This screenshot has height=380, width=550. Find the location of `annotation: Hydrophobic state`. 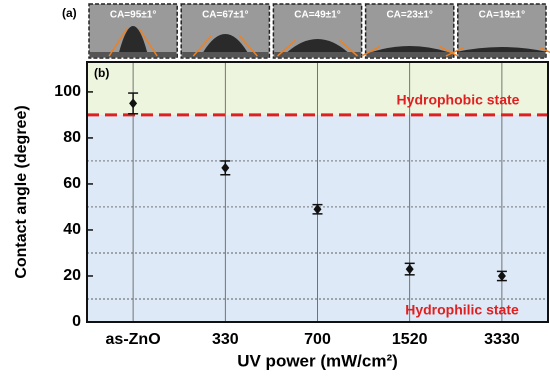

annotation: Hydrophobic state is located at coordinates (458, 100).